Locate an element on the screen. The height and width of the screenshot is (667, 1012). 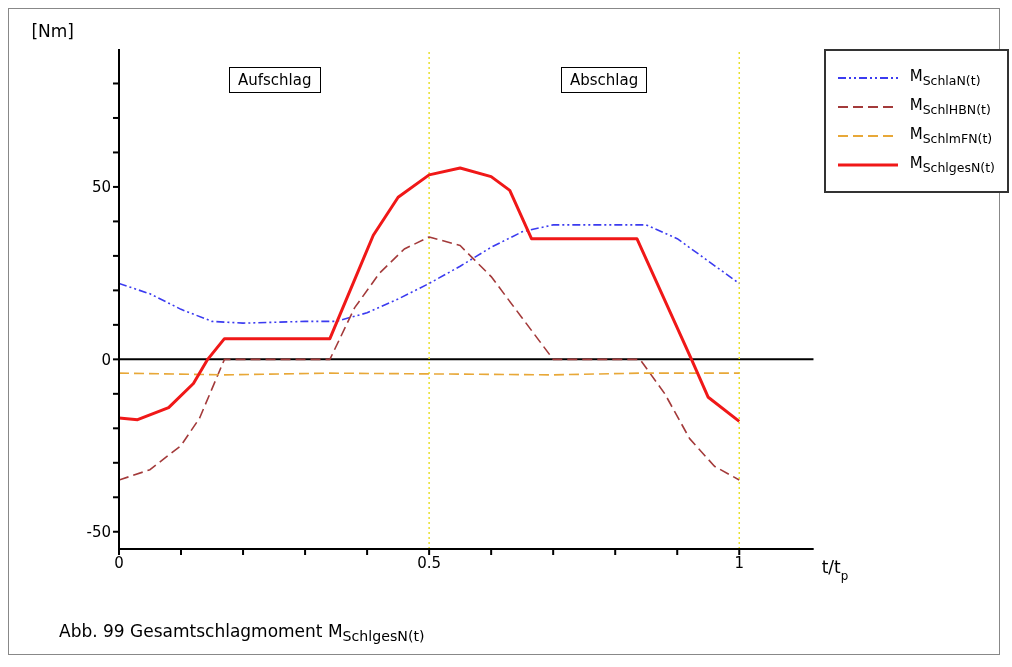
y-tick-label: 50 is located at coordinates (101, 187).